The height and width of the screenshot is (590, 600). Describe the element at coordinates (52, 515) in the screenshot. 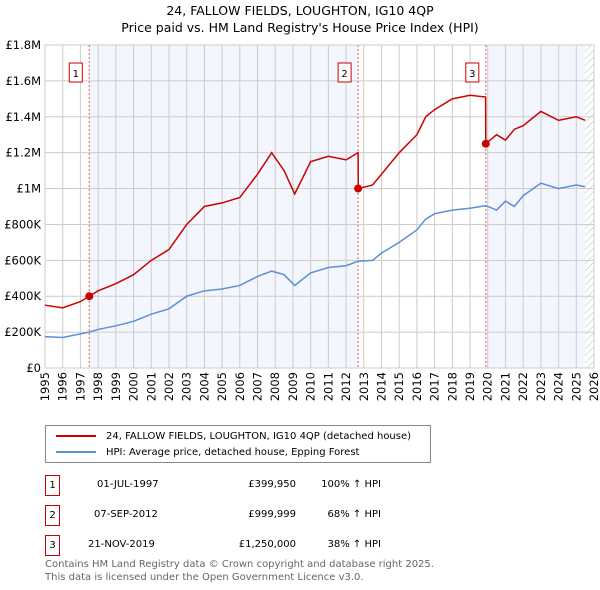

I see `sale-number: 2` at that location.